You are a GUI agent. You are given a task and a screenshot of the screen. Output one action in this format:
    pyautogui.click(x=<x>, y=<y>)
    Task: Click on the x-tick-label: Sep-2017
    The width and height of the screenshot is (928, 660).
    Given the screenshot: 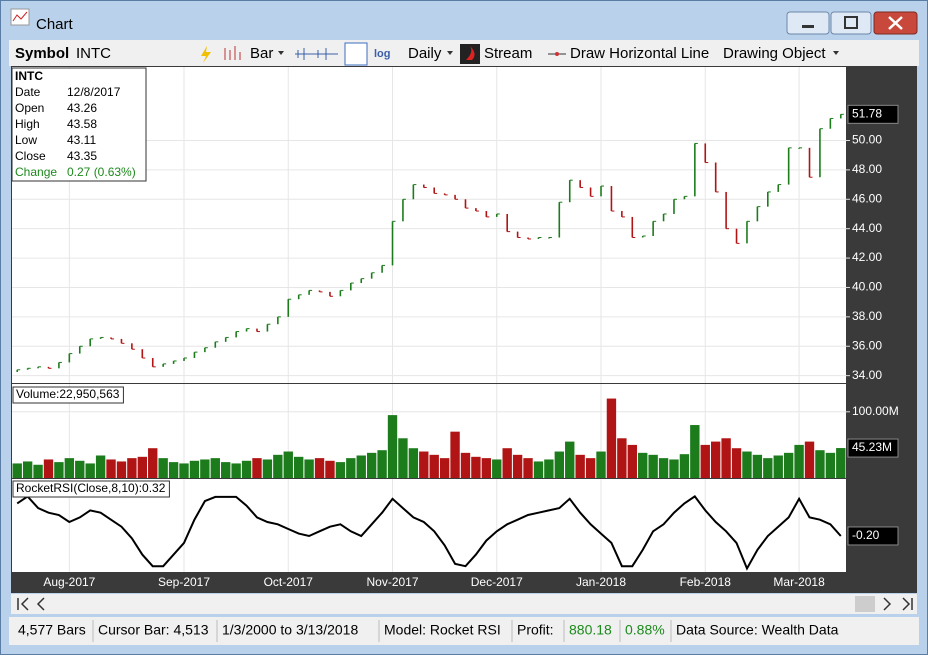 What is the action you would take?
    pyautogui.click(x=184, y=582)
    